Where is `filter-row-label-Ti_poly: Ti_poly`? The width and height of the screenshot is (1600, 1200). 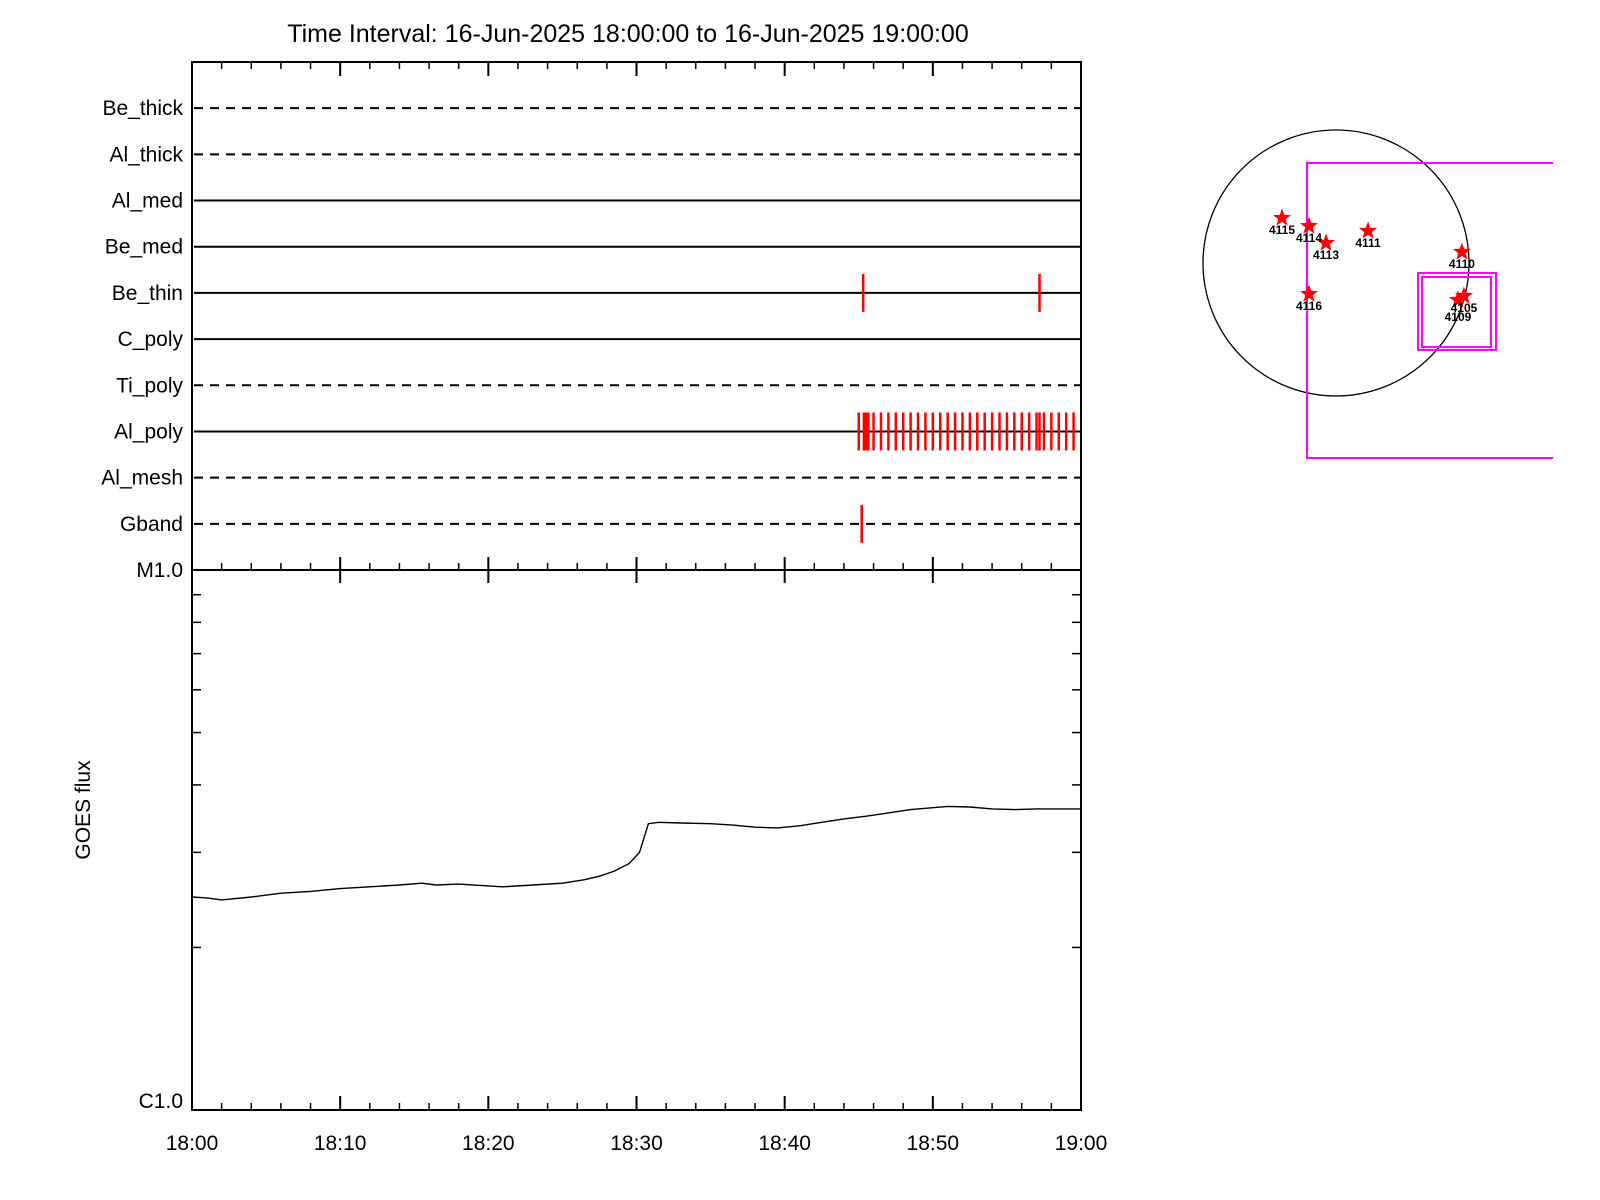 filter-row-label-Ti_poly: Ti_poly is located at coordinates (149, 385).